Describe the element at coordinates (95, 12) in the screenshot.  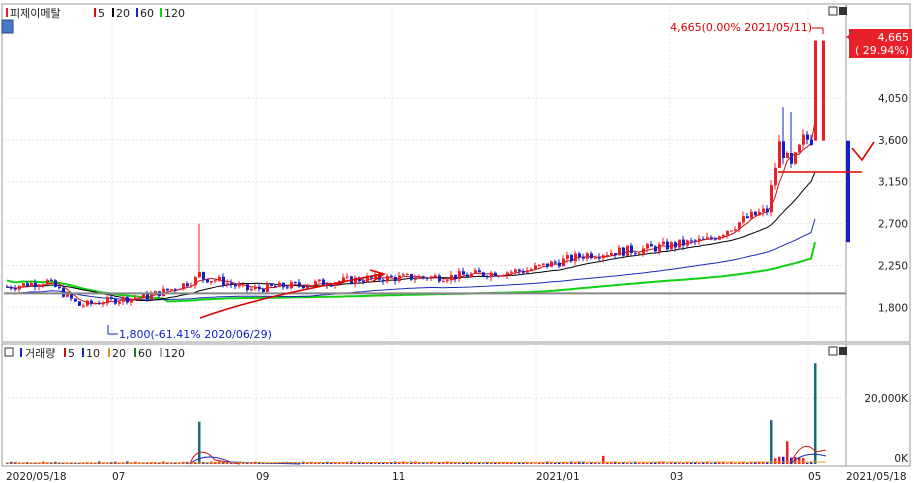
I see `legend-swatch-ma5` at that location.